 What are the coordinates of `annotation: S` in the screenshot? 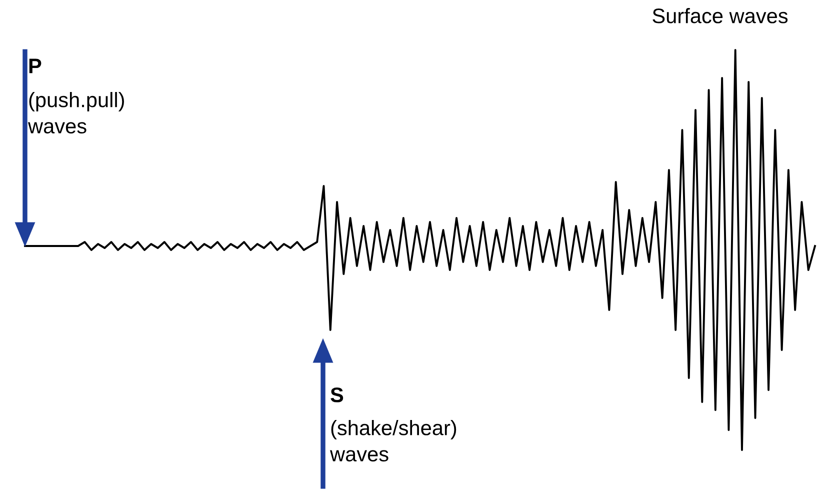 It's located at (337, 395).